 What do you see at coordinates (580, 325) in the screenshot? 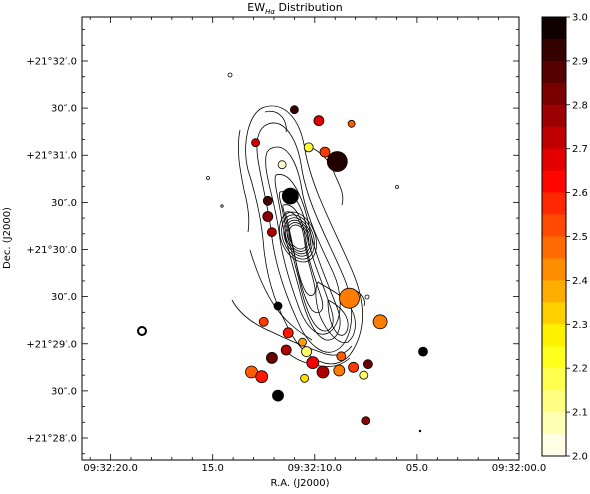
I see `colorbar-tick-label: 2.3` at bounding box center [580, 325].